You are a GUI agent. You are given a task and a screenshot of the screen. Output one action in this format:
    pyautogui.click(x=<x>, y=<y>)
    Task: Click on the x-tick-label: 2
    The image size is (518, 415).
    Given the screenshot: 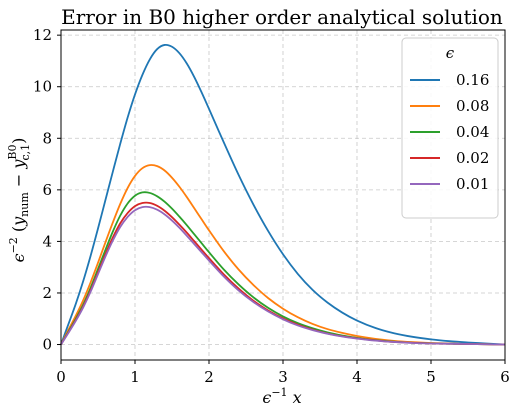 What is the action you would take?
    pyautogui.click(x=209, y=377)
    